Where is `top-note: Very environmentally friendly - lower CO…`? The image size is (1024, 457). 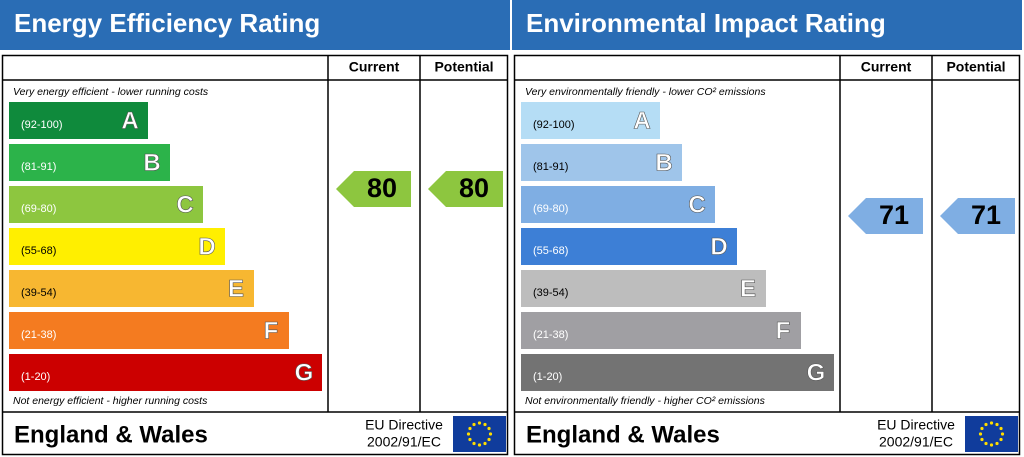 top-note: Very environmentally friendly - lower CO… is located at coordinates (645, 92).